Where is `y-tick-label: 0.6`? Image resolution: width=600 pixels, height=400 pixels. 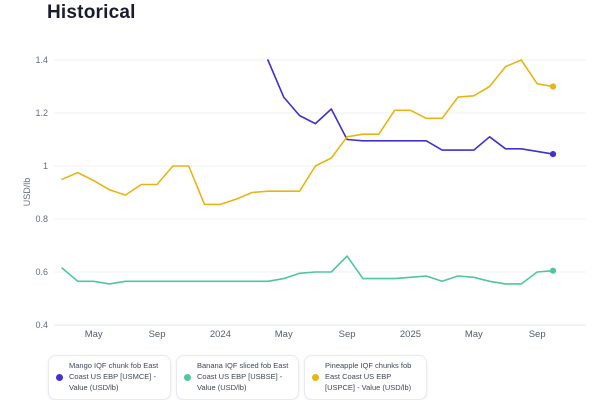 y-tick-label: 0.6 is located at coordinates (41, 272).